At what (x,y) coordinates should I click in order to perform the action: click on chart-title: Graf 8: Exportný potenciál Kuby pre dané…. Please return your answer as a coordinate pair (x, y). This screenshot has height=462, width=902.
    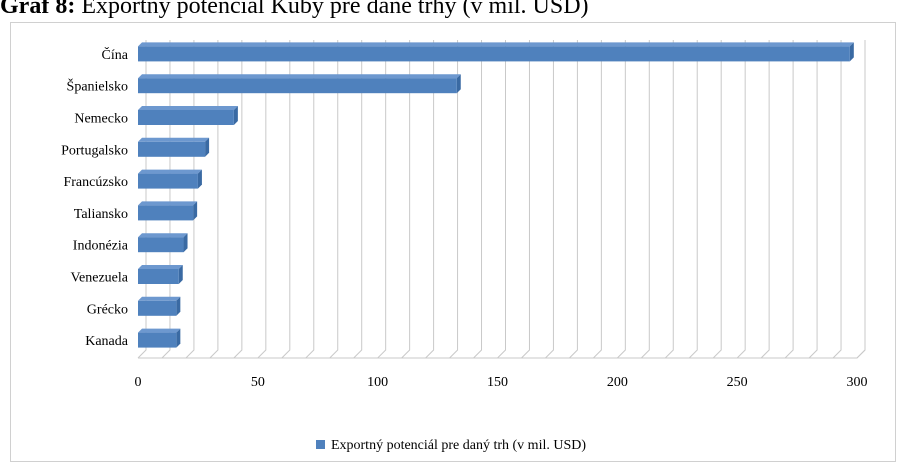
    Looking at the image, I should click on (451, 12).